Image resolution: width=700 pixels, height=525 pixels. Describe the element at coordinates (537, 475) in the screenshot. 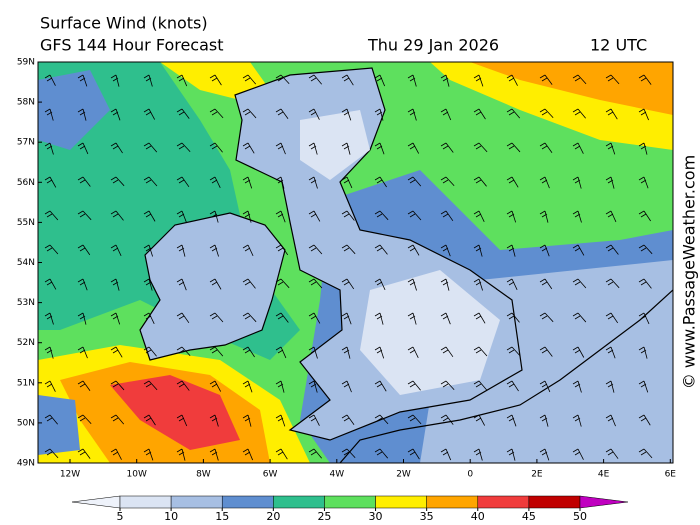

I see `lon-label: 2E` at that location.